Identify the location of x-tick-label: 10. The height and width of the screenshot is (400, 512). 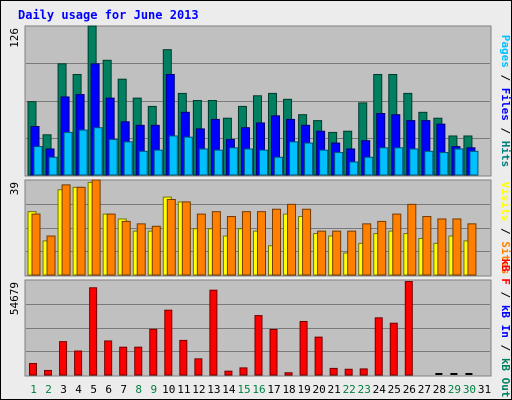
(168, 389).